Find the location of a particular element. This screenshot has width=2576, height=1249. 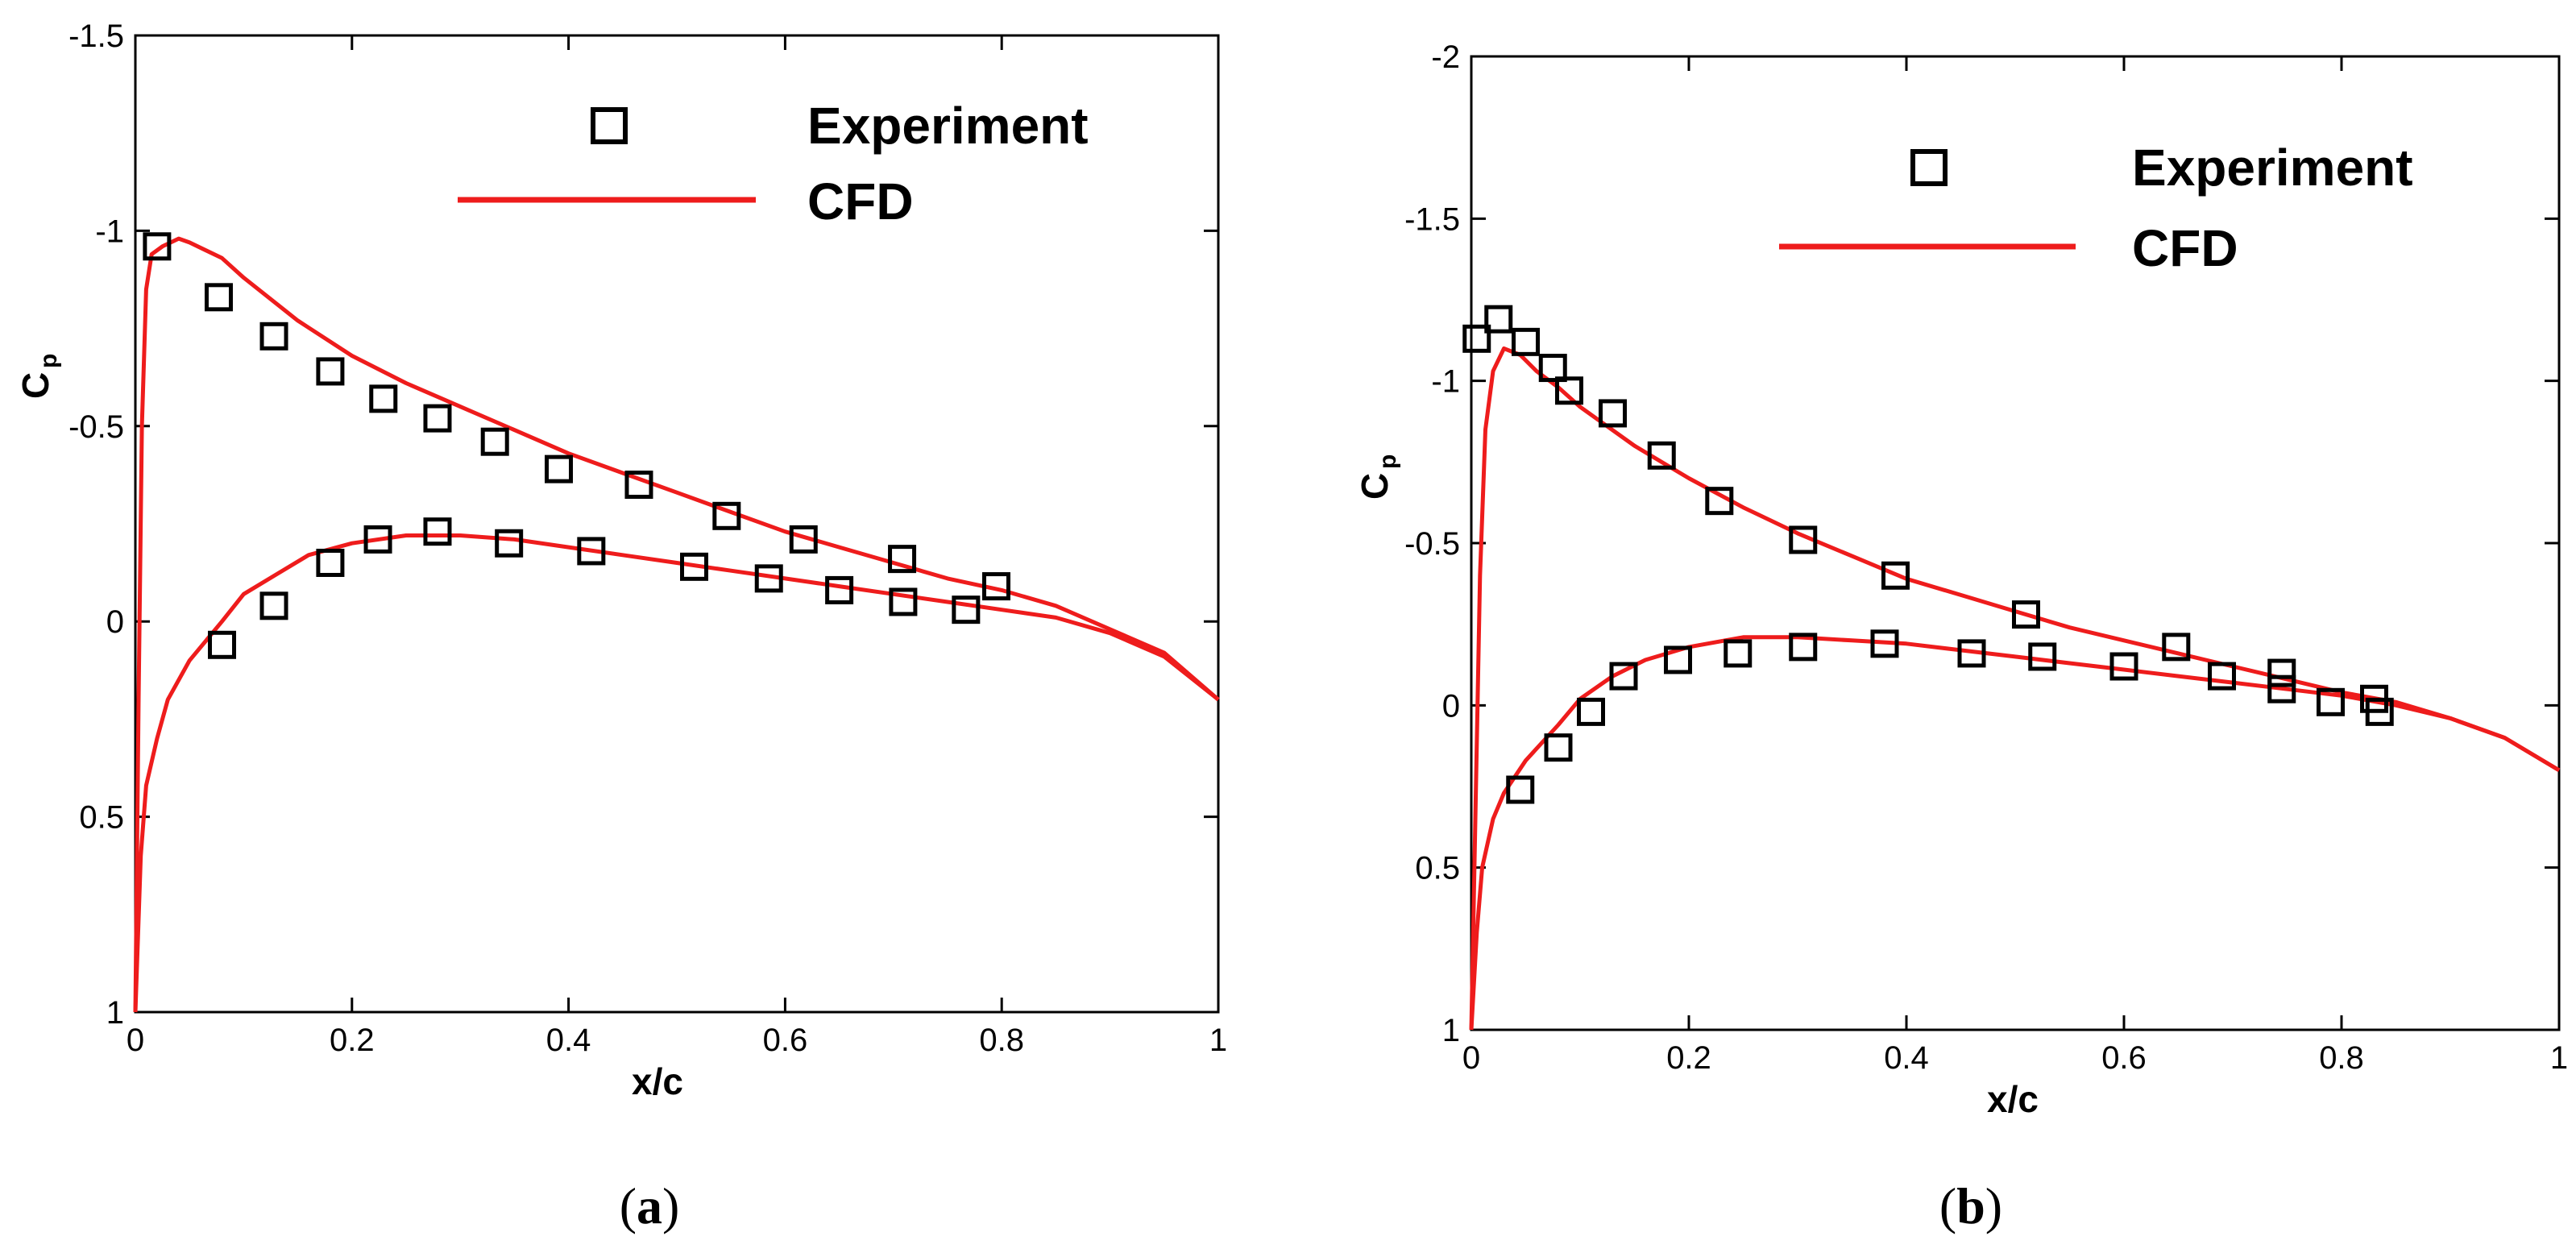

legend-label-cfd-a: CFD is located at coordinates (860, 201).